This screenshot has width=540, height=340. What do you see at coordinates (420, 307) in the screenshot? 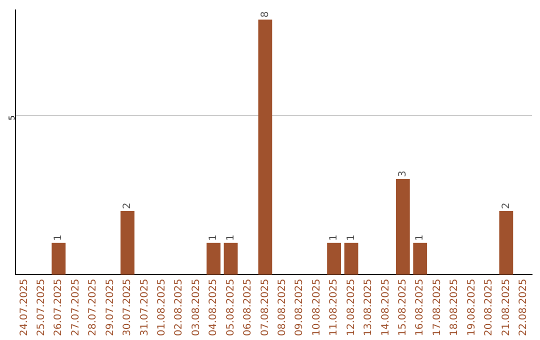
I see `x-tick-label: 16.08.2025` at bounding box center [420, 307].